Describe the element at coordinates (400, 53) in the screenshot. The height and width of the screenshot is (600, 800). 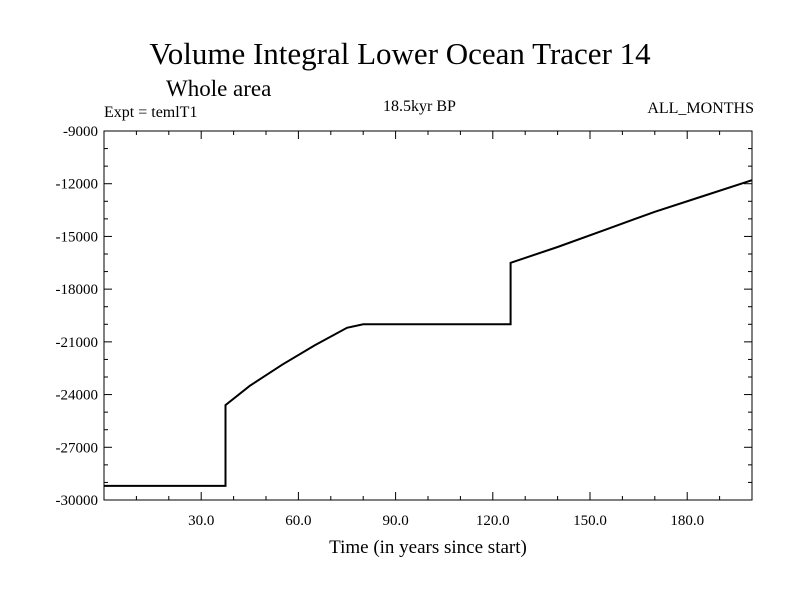
I see `chart-title: Volume Integral Lower Ocean Tracer 14` at that location.